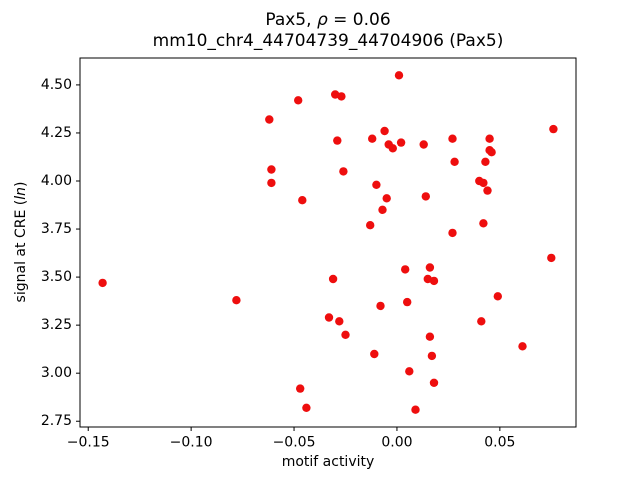  I want to click on y-tick-label: 3.25, so click(56, 325).